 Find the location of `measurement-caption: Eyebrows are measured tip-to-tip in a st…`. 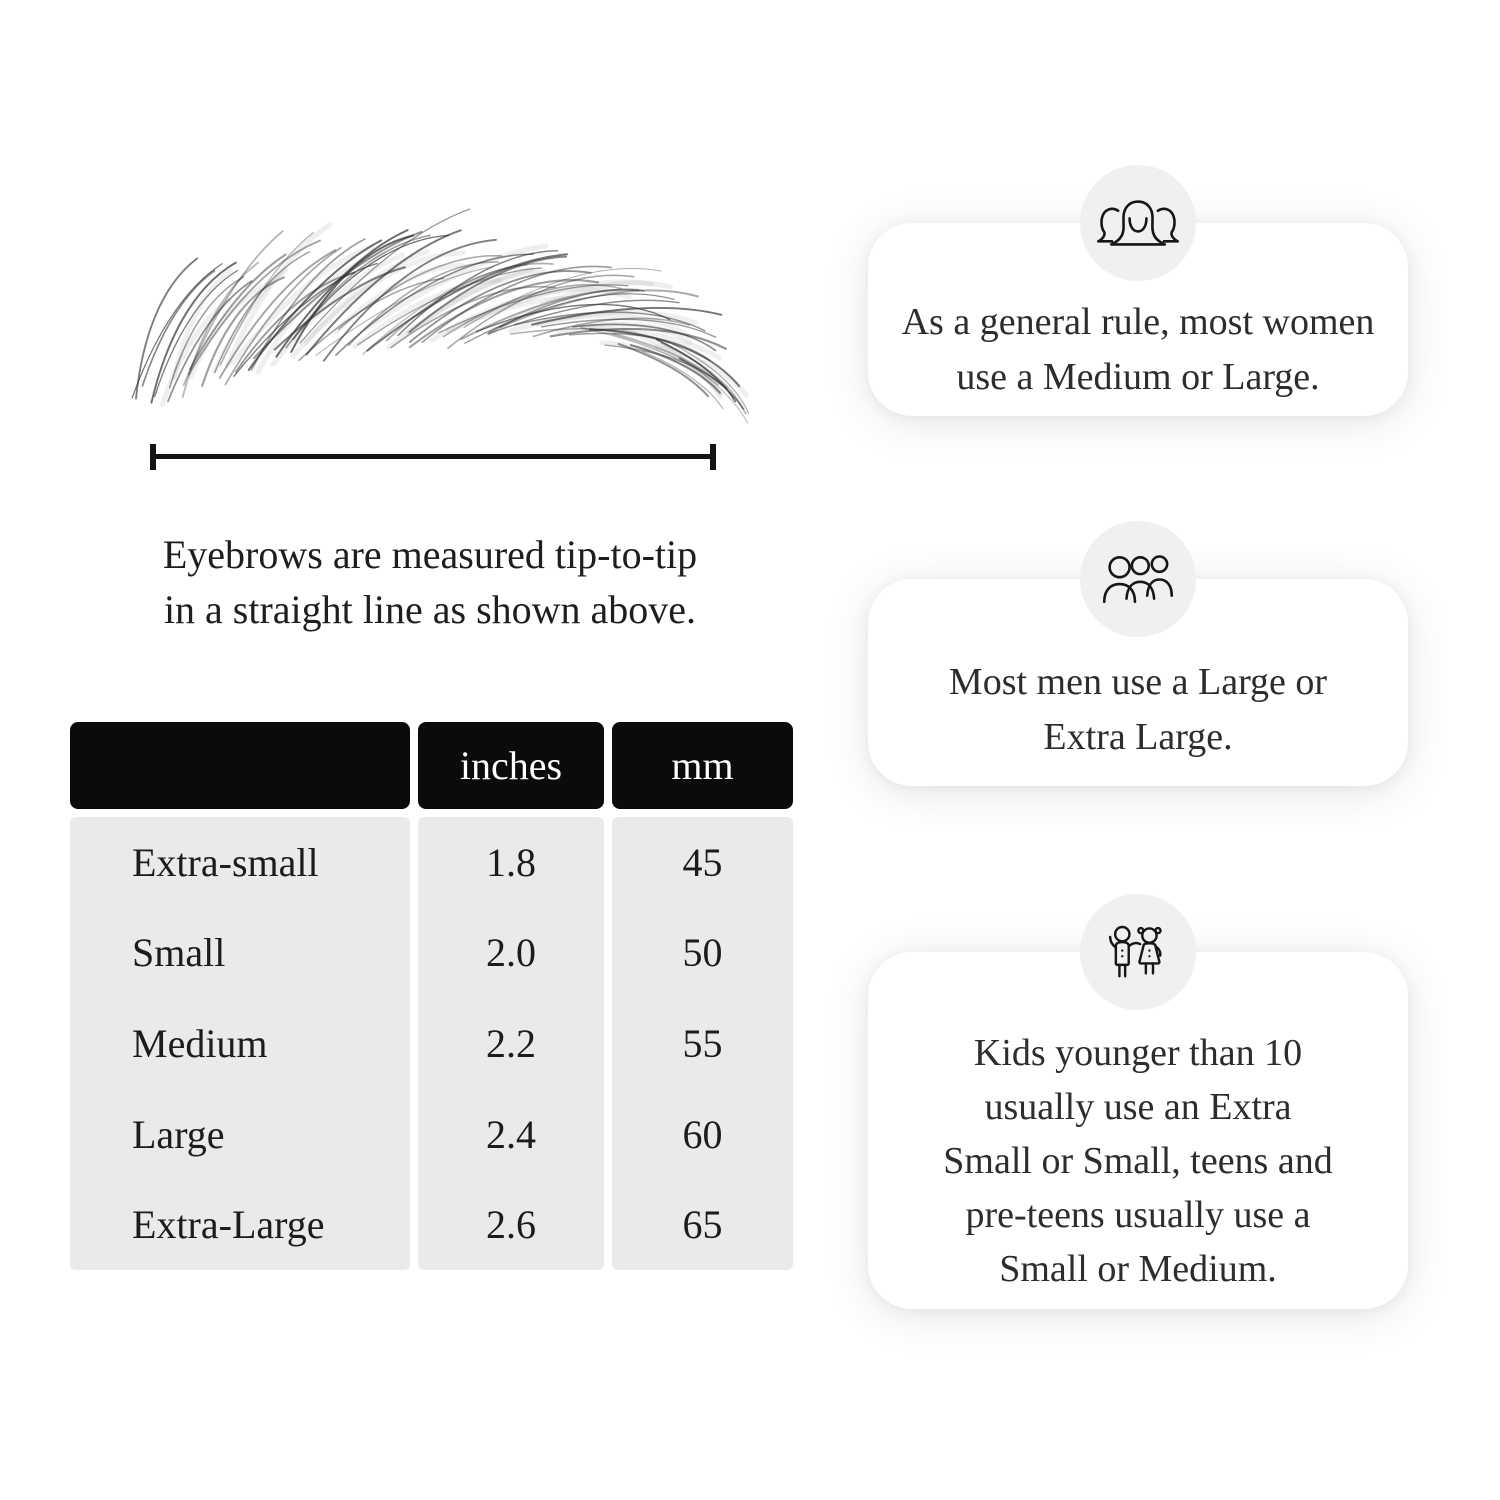

measurement-caption: Eyebrows are measured tip-to-tip in a st… is located at coordinates (430, 582).